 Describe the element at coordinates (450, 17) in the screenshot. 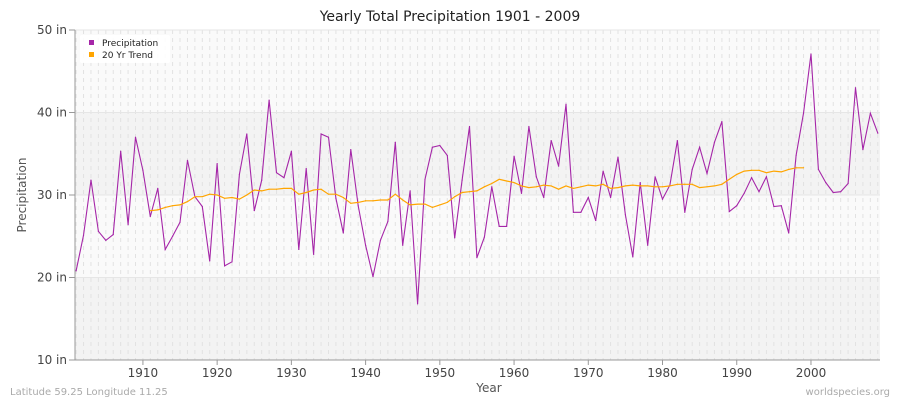

I see `chart-title: Yearly Total Precipitation 1901 - 2009` at that location.